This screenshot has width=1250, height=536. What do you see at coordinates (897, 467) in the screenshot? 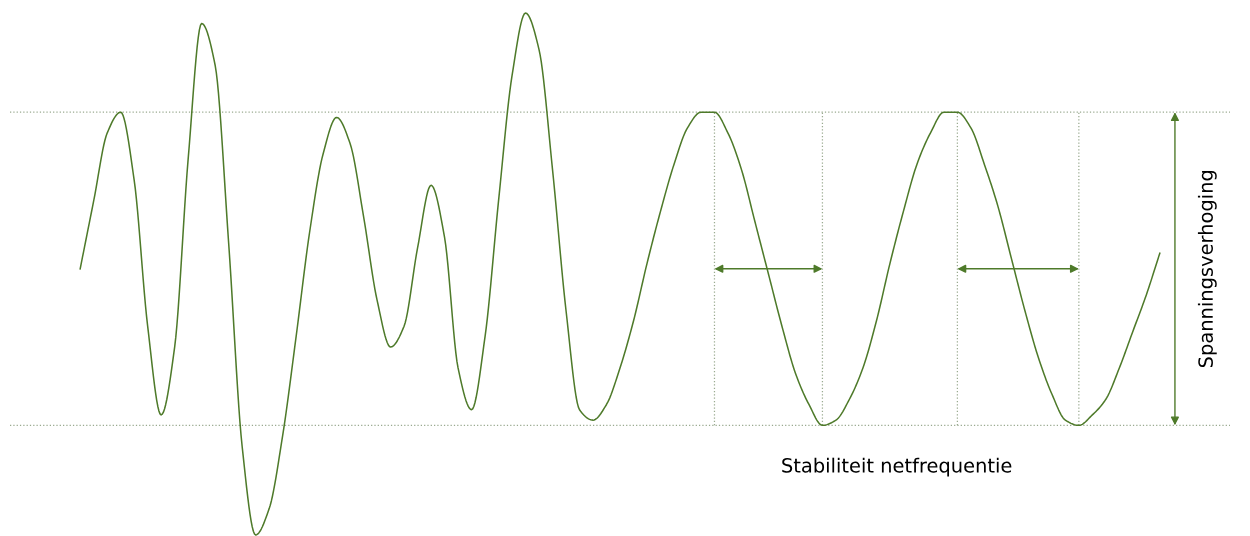
I see `annotation: Stabiliteit netfrequentie` at bounding box center [897, 467].